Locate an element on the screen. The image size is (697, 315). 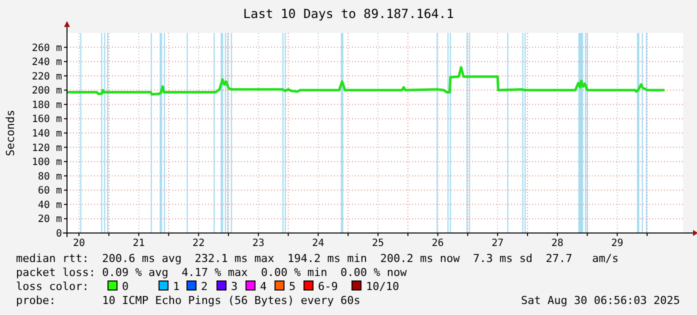
text: probe: 10 ICMP Echo Pings (56 Bytes) every 60s is located at coordinates (188, 300).